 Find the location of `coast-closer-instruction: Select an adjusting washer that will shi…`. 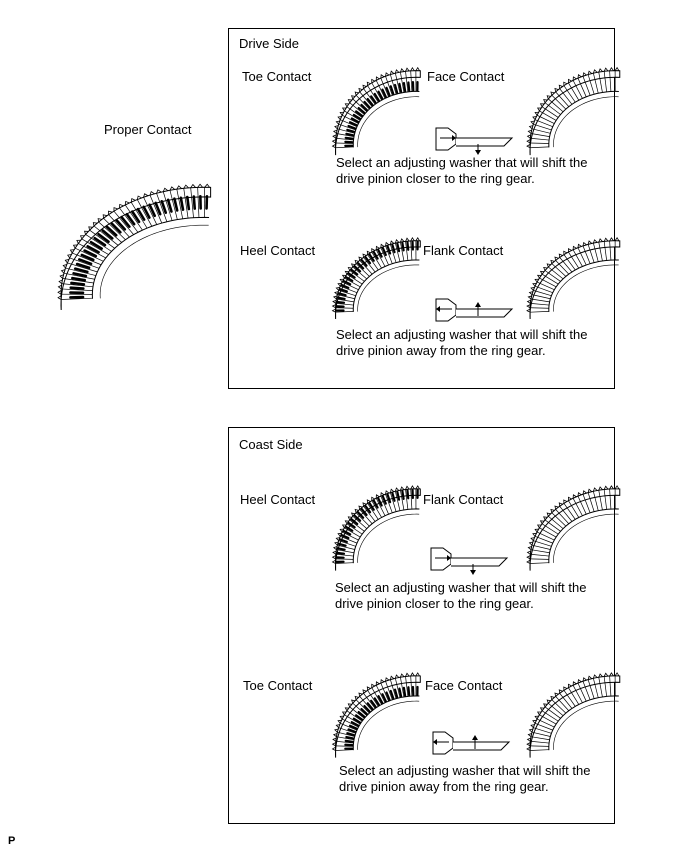

coast-closer-instruction: Select an adjusting washer that will shi… is located at coordinates (461, 595).